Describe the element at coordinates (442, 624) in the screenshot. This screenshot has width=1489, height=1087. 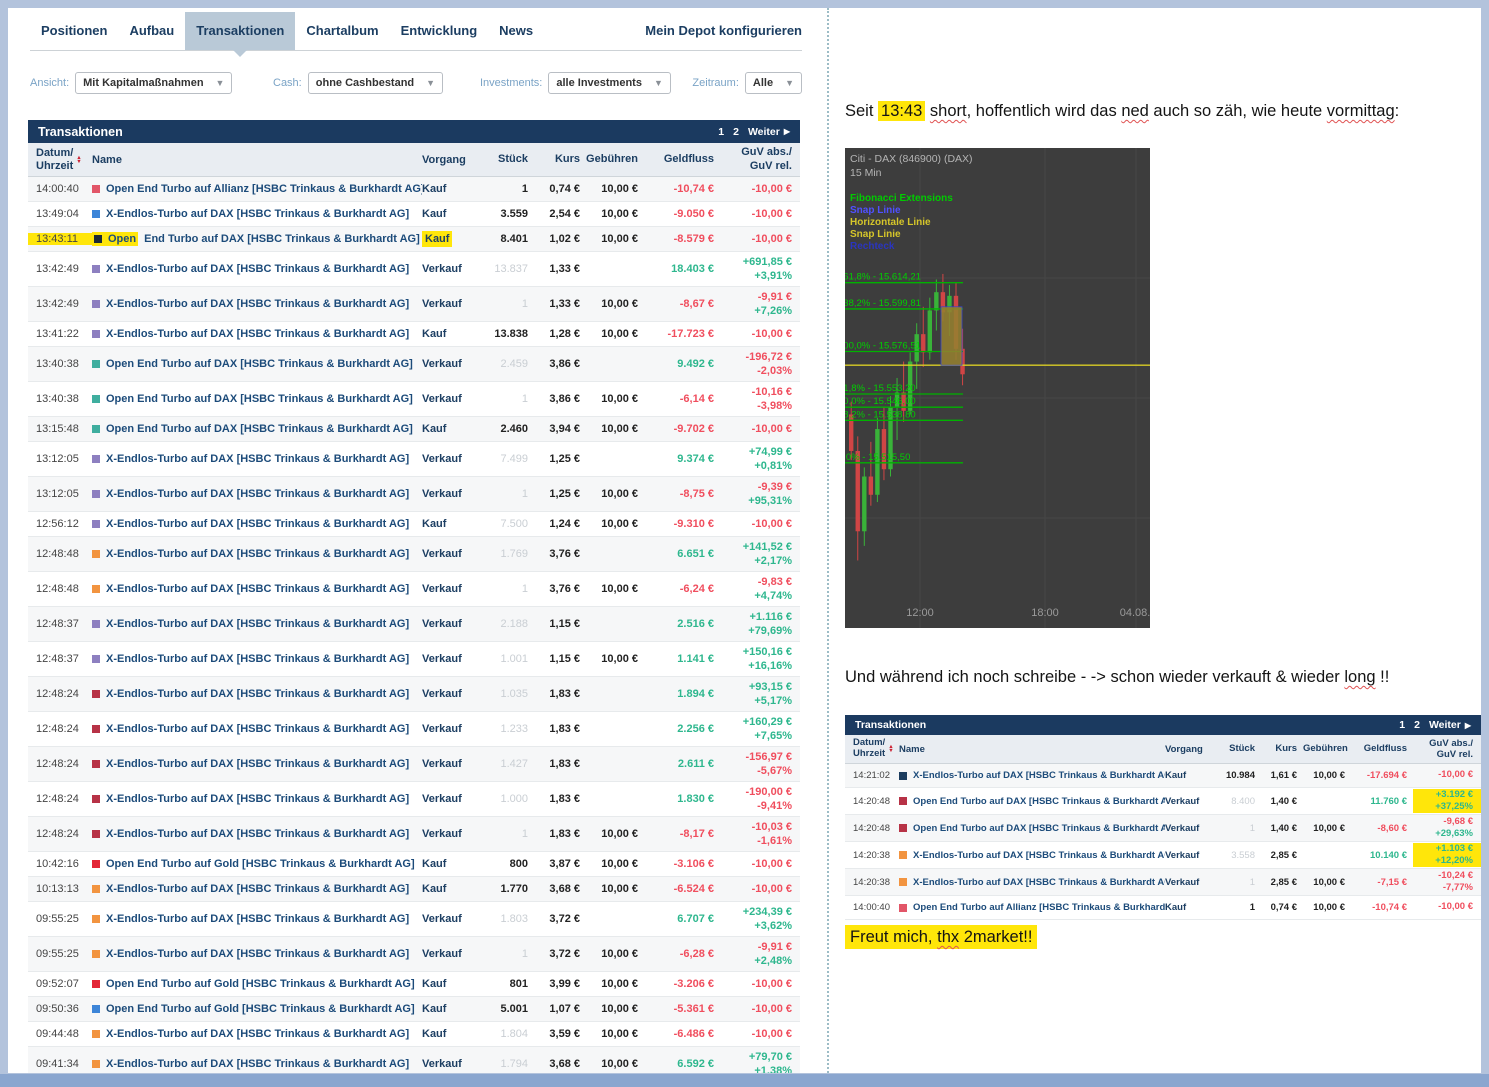
I see `vorgang-value: Verkauf` at that location.